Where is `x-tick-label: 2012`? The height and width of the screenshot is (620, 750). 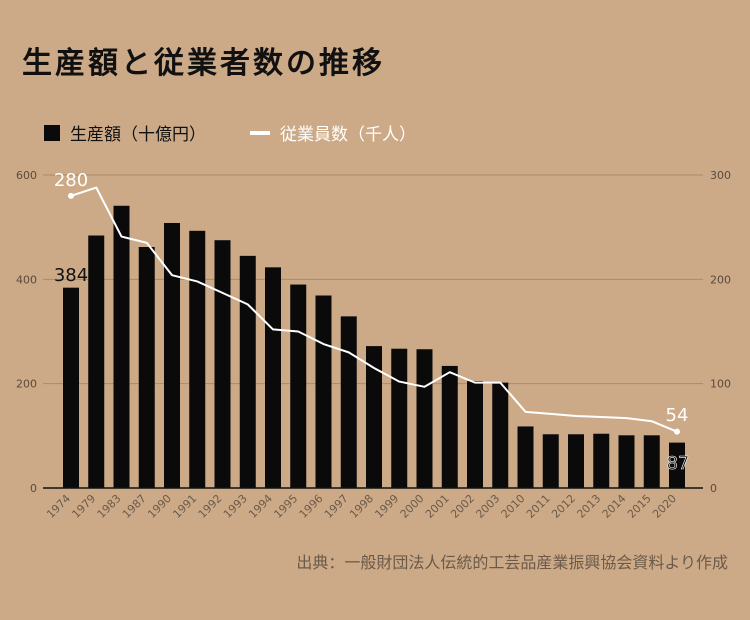
x-tick-label: 2012 is located at coordinates (563, 506).